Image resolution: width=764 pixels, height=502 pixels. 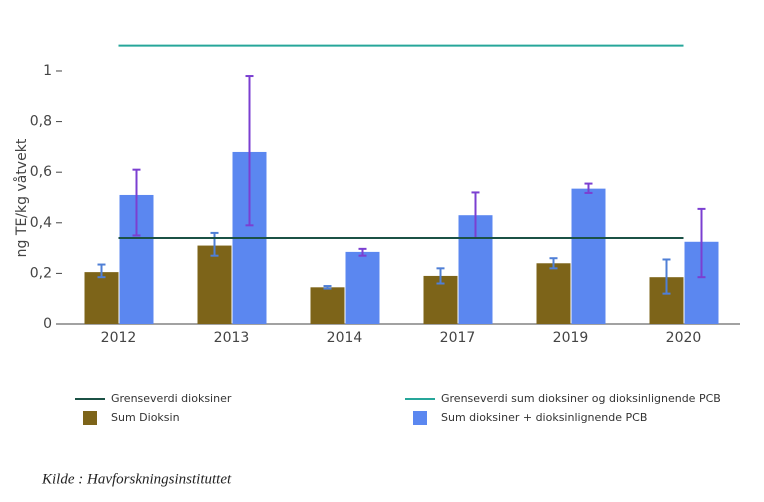 What do you see at coordinates (232, 338) in the screenshot?
I see `x-tick-label: 2013` at bounding box center [232, 338].